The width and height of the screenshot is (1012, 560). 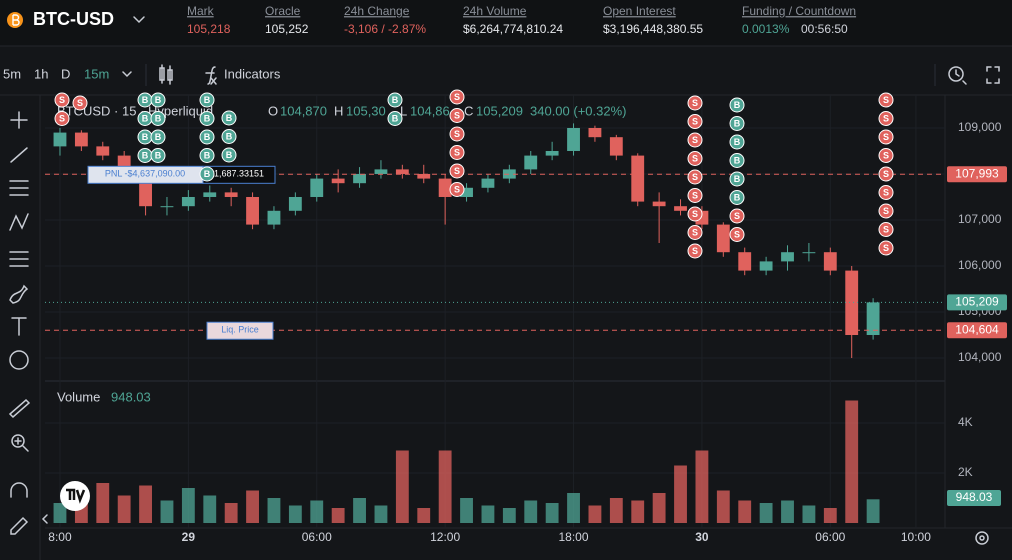 I want to click on legend-high-label: H, so click(x=338, y=110).